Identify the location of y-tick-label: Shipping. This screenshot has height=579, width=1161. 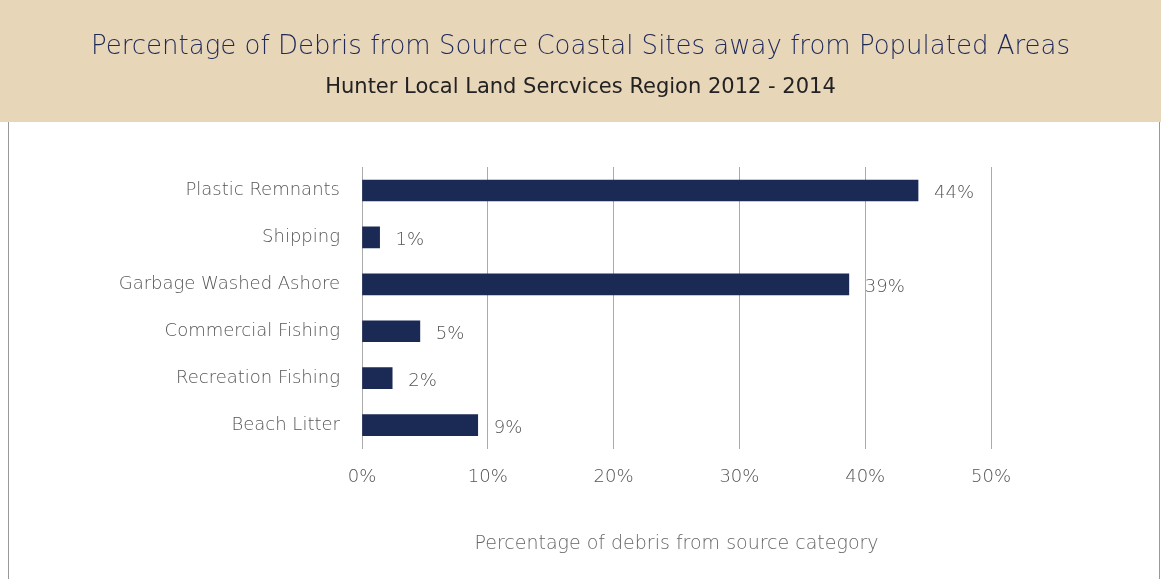
(301, 236).